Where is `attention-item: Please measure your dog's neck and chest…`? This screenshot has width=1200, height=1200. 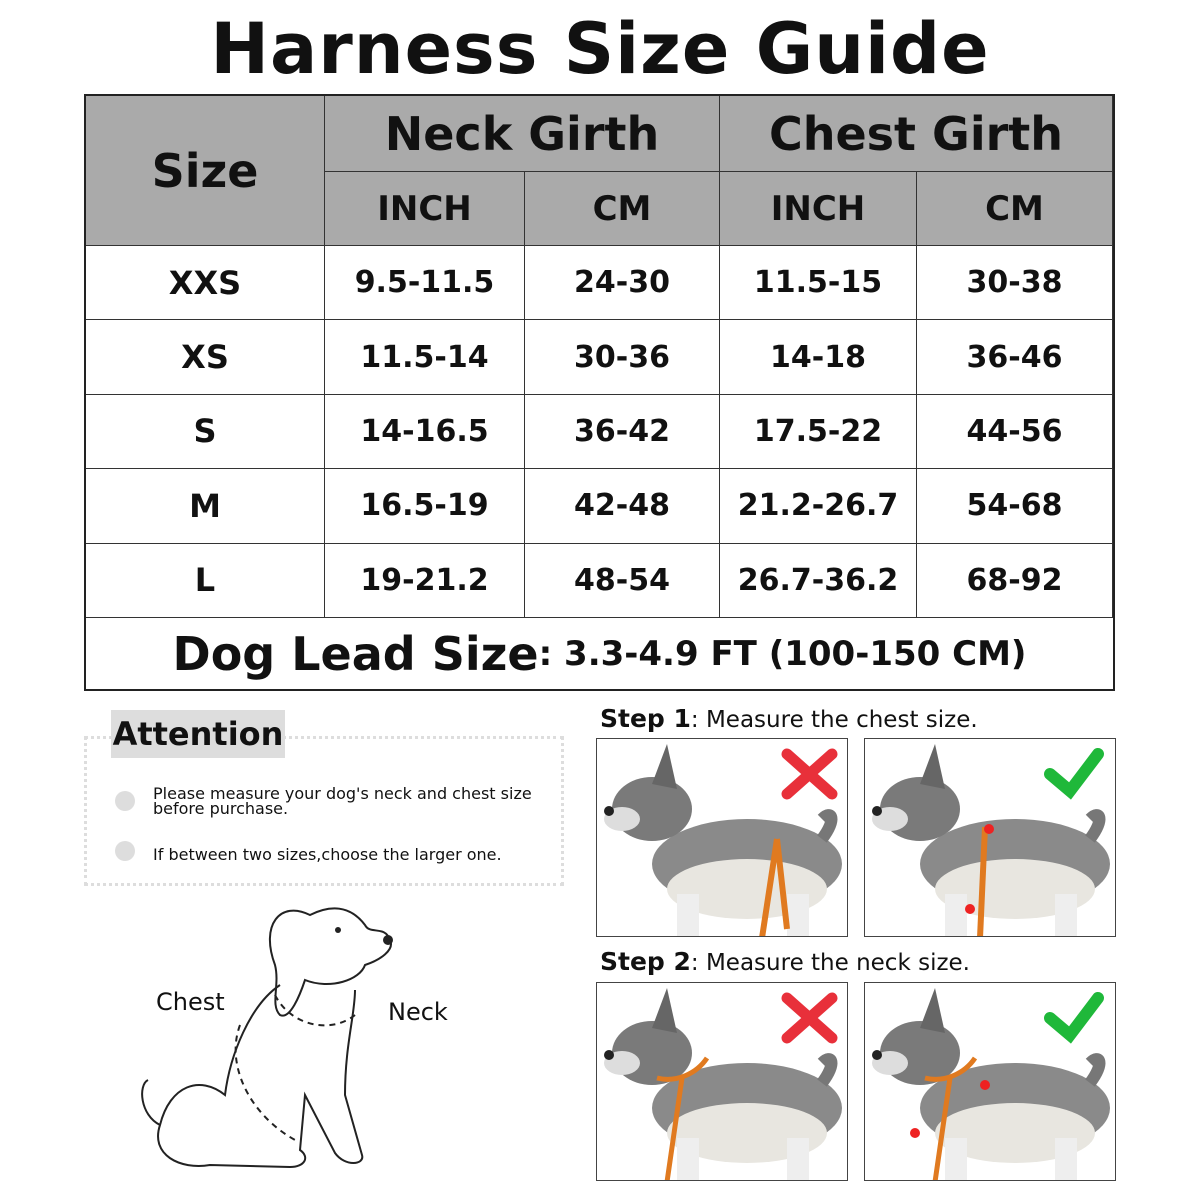 attention-item: Please measure your dog's neck and chest… is located at coordinates (342, 801).